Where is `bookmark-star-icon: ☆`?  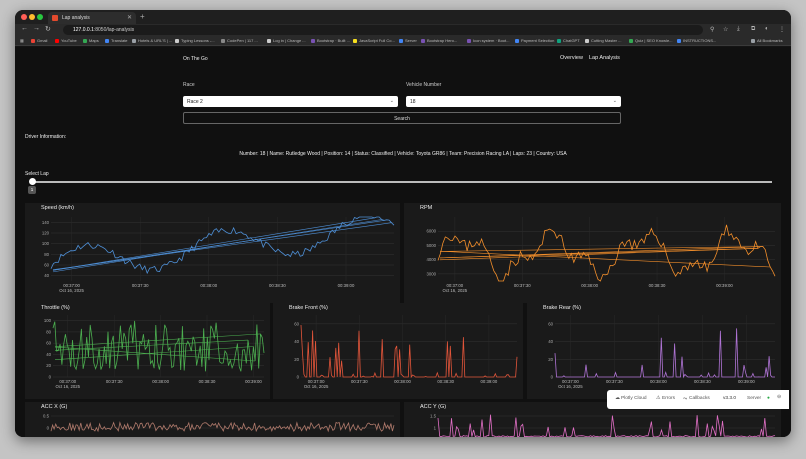 bookmark-star-icon: ☆ is located at coordinates (726, 30).